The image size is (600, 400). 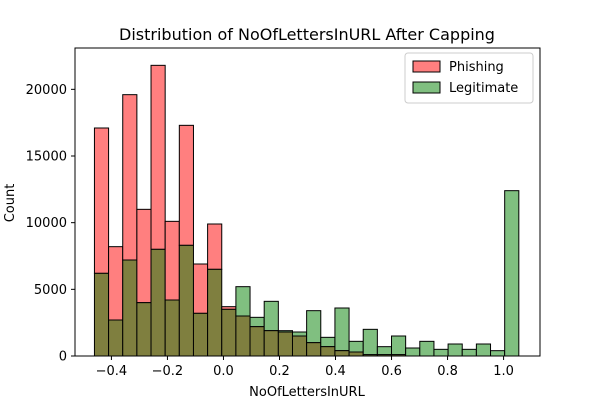 What do you see at coordinates (168, 371) in the screenshot?
I see `x-tick-label: −0.2` at bounding box center [168, 371].